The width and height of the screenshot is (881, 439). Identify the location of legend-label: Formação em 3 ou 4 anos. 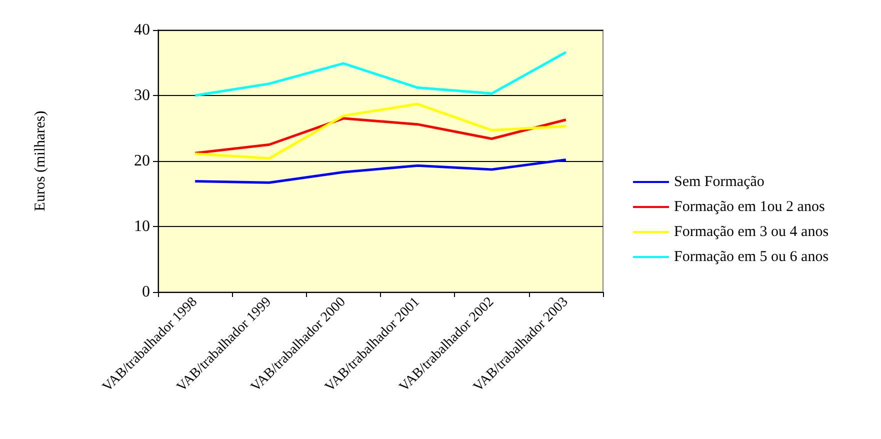
(751, 232).